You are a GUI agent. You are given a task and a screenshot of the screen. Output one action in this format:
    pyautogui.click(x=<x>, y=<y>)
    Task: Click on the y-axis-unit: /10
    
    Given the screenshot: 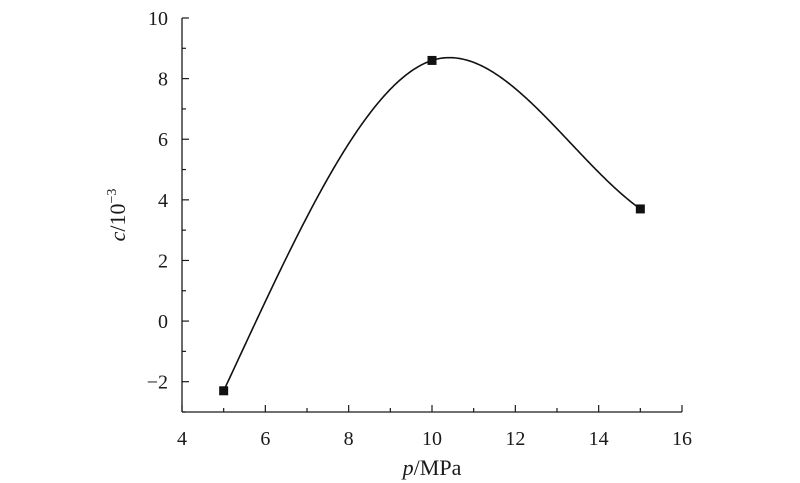 What is the action you would take?
    pyautogui.click(x=117, y=218)
    